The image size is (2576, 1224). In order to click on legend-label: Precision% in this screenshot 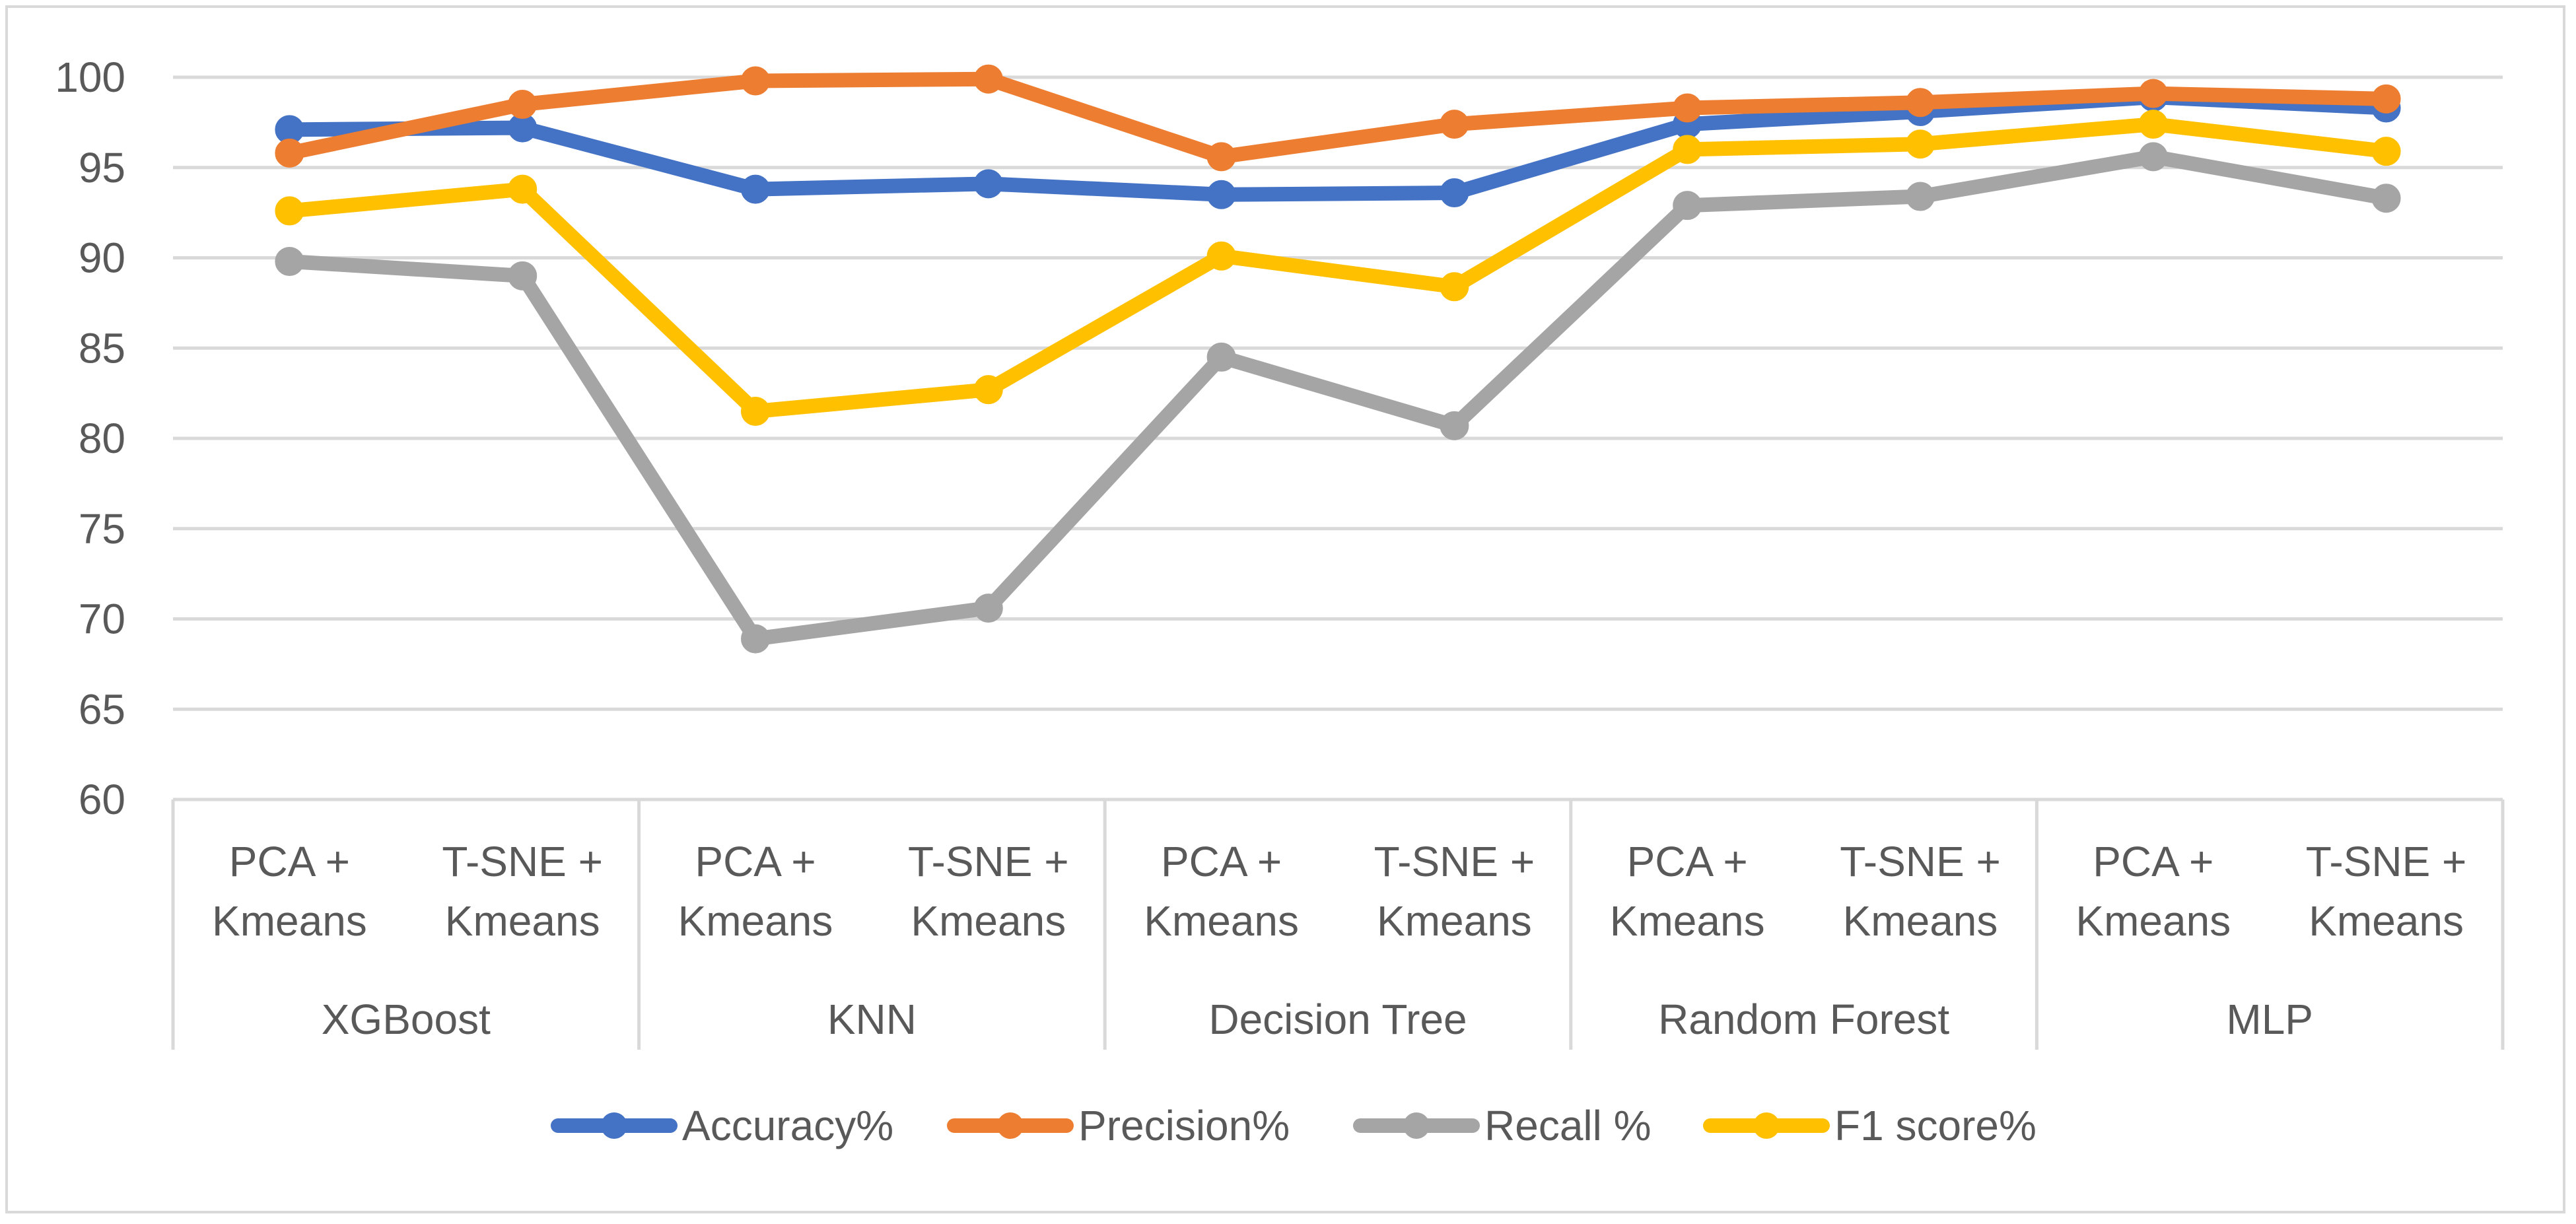, I will do `click(1184, 1125)`.